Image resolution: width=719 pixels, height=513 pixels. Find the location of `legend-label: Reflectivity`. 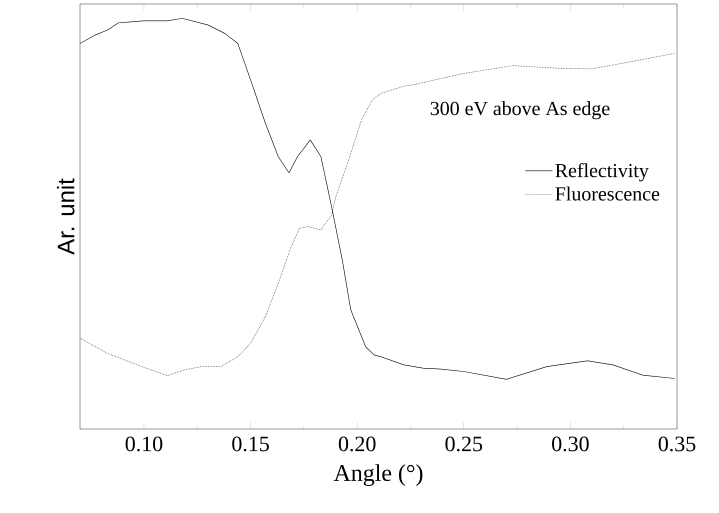

legend-label: Reflectivity is located at coordinates (602, 172).